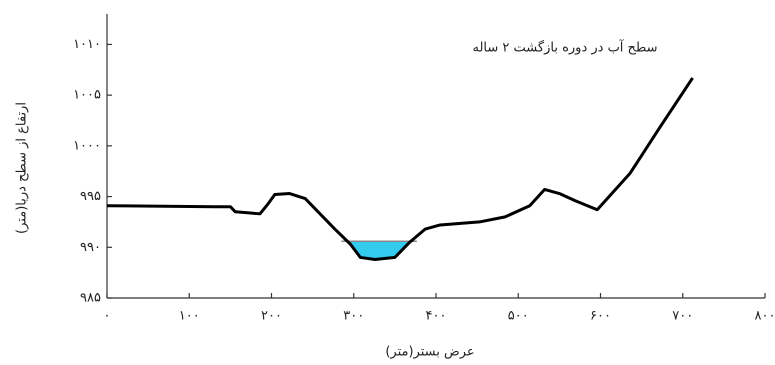 The height and width of the screenshot is (365, 775). I want to click on x-tick-label: ۱۰۰, so click(189, 316).